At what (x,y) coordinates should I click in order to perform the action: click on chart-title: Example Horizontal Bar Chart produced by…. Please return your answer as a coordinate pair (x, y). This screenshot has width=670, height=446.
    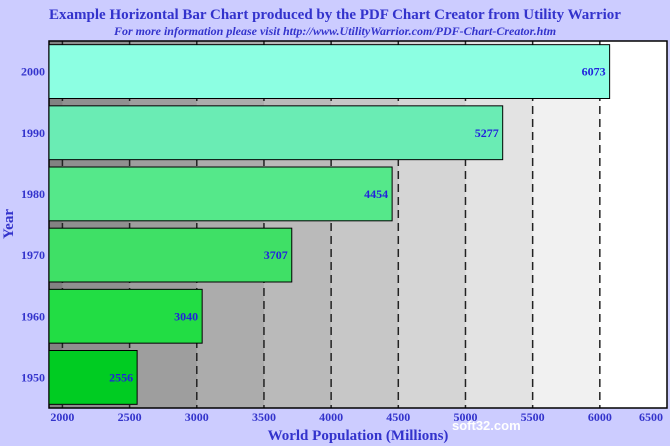
    Looking at the image, I should click on (335, 15).